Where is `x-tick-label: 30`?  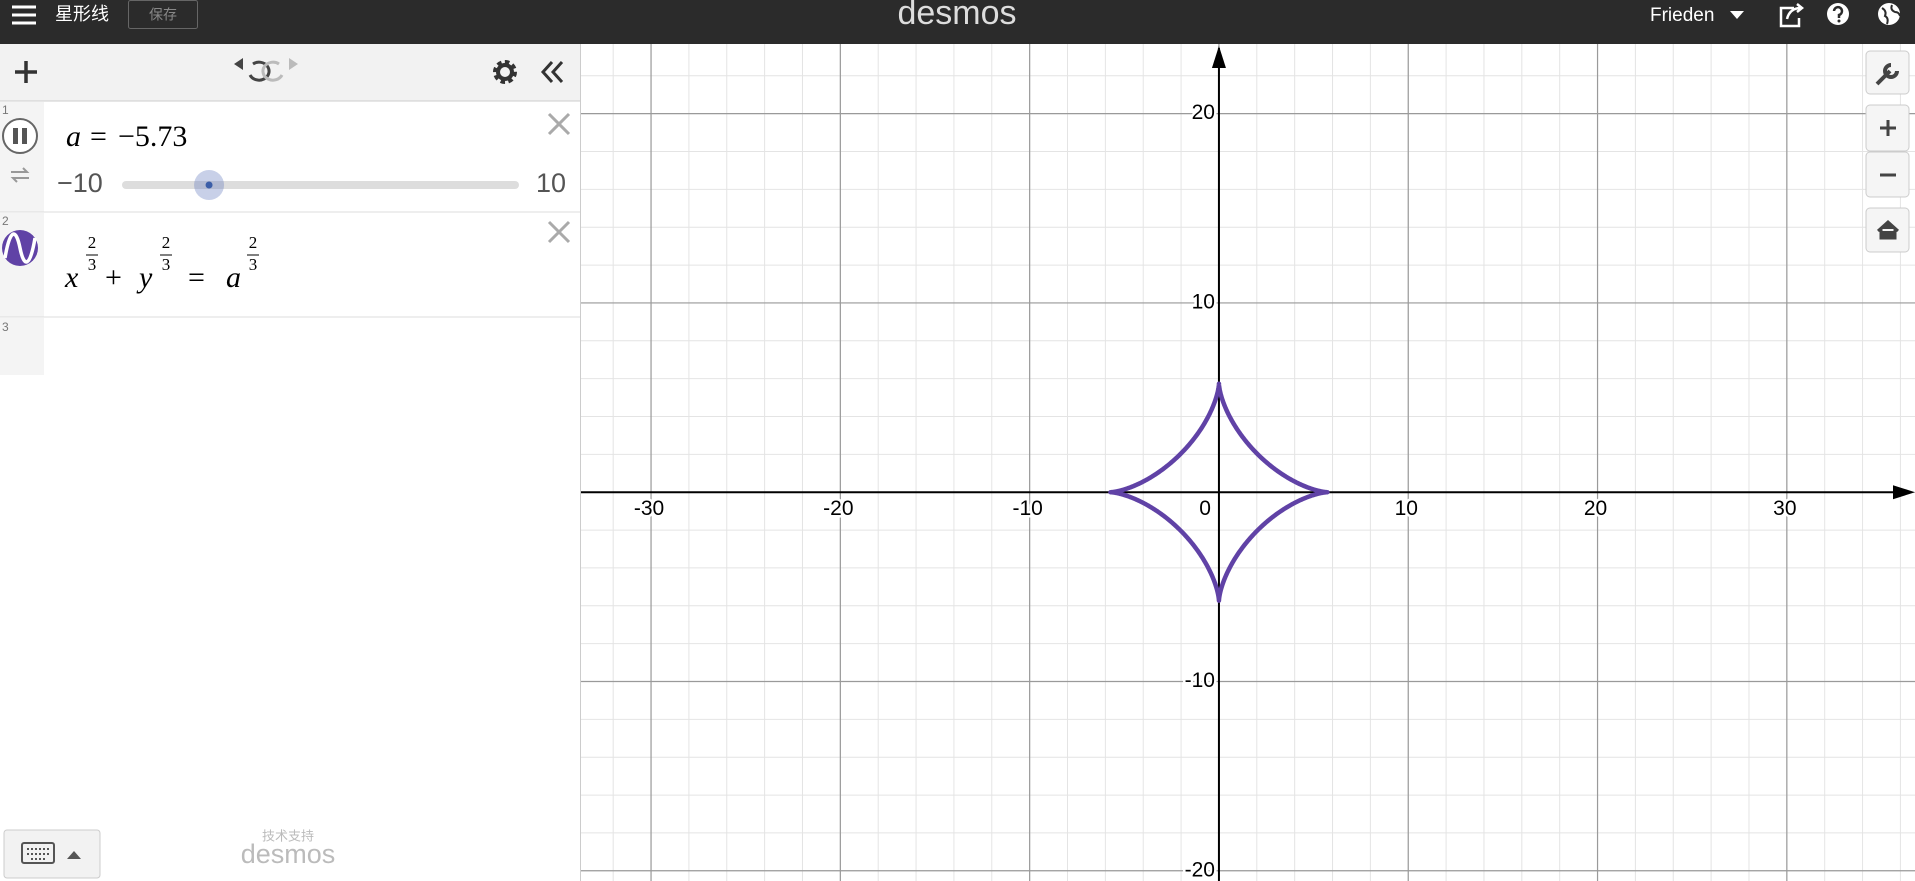 x-tick-label: 30 is located at coordinates (1784, 508).